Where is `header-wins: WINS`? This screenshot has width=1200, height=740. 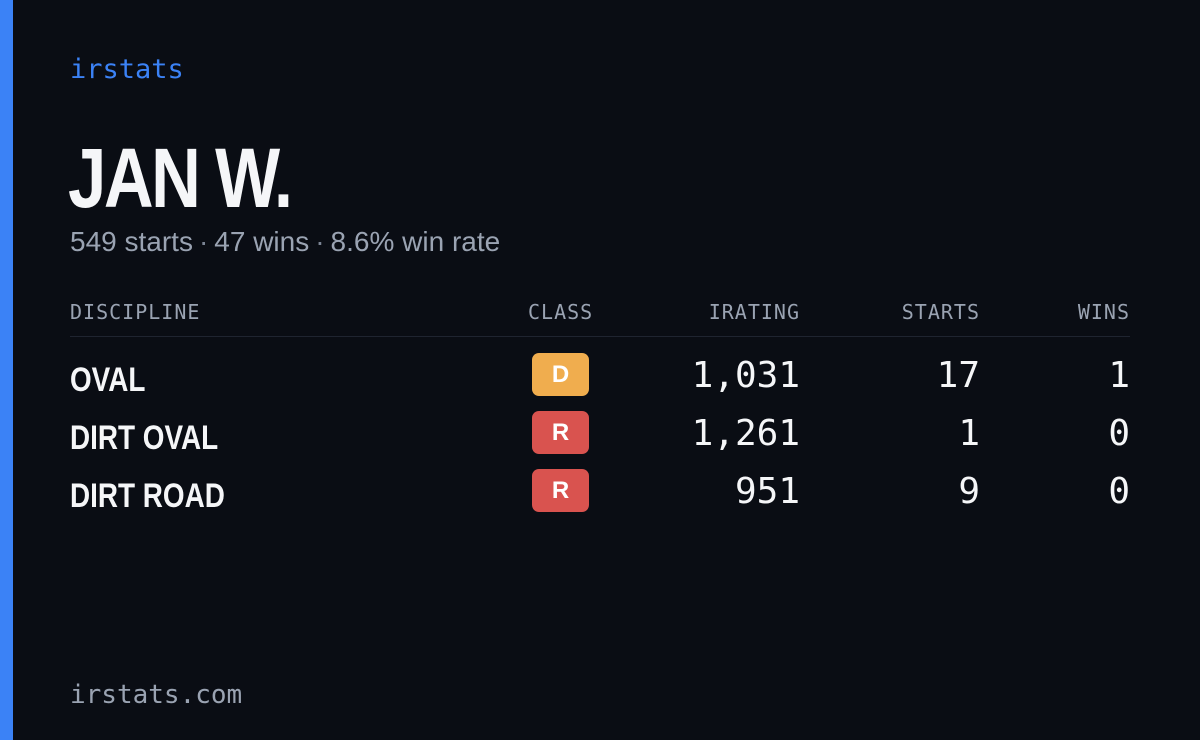 header-wins: WINS is located at coordinates (1103, 312).